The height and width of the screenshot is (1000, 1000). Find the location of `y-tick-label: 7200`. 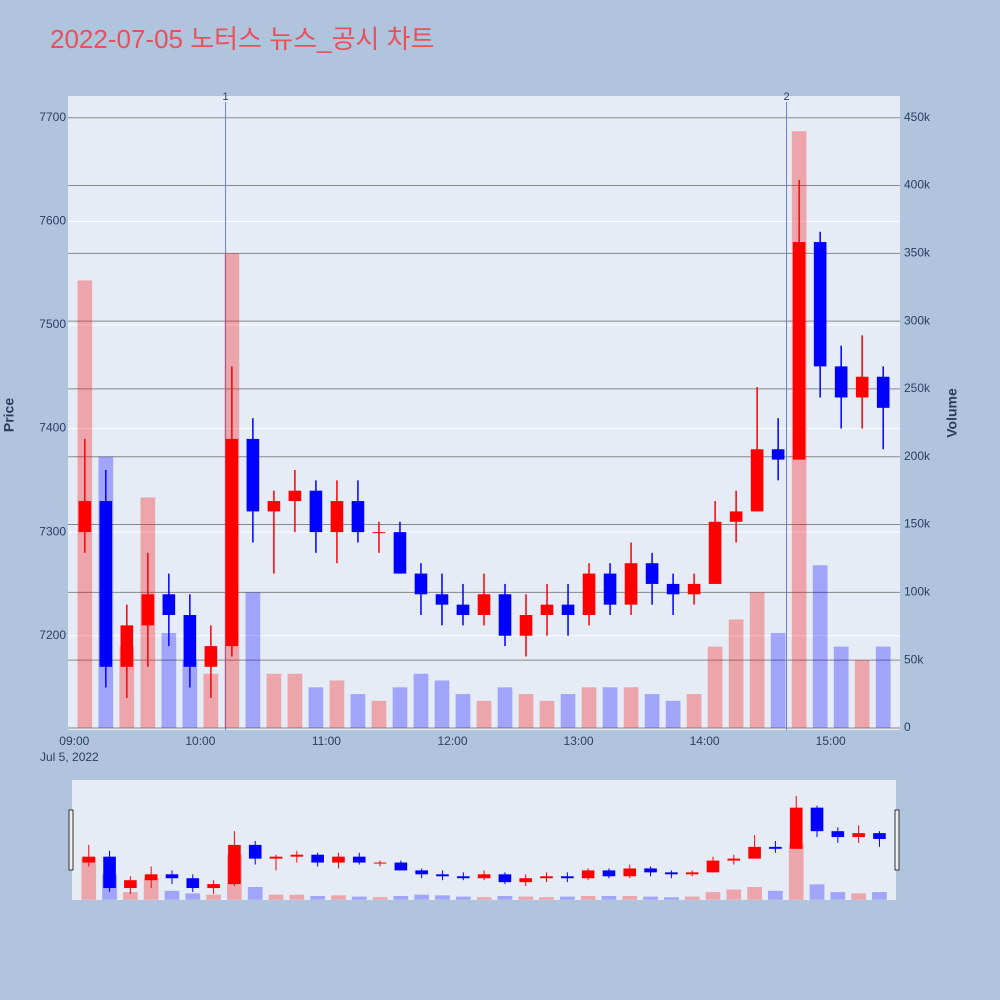

y-tick-label: 7200 is located at coordinates (52, 635).